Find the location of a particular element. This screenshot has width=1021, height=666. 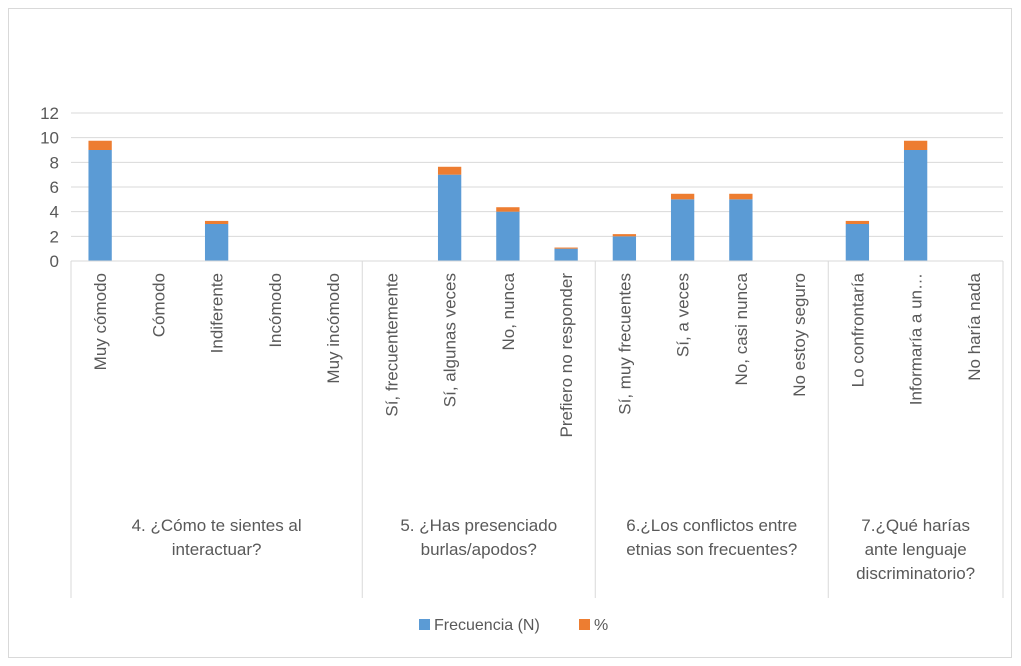

y-axis-ticks: 0 2 4 6 8 10 12 is located at coordinates (49, 187).